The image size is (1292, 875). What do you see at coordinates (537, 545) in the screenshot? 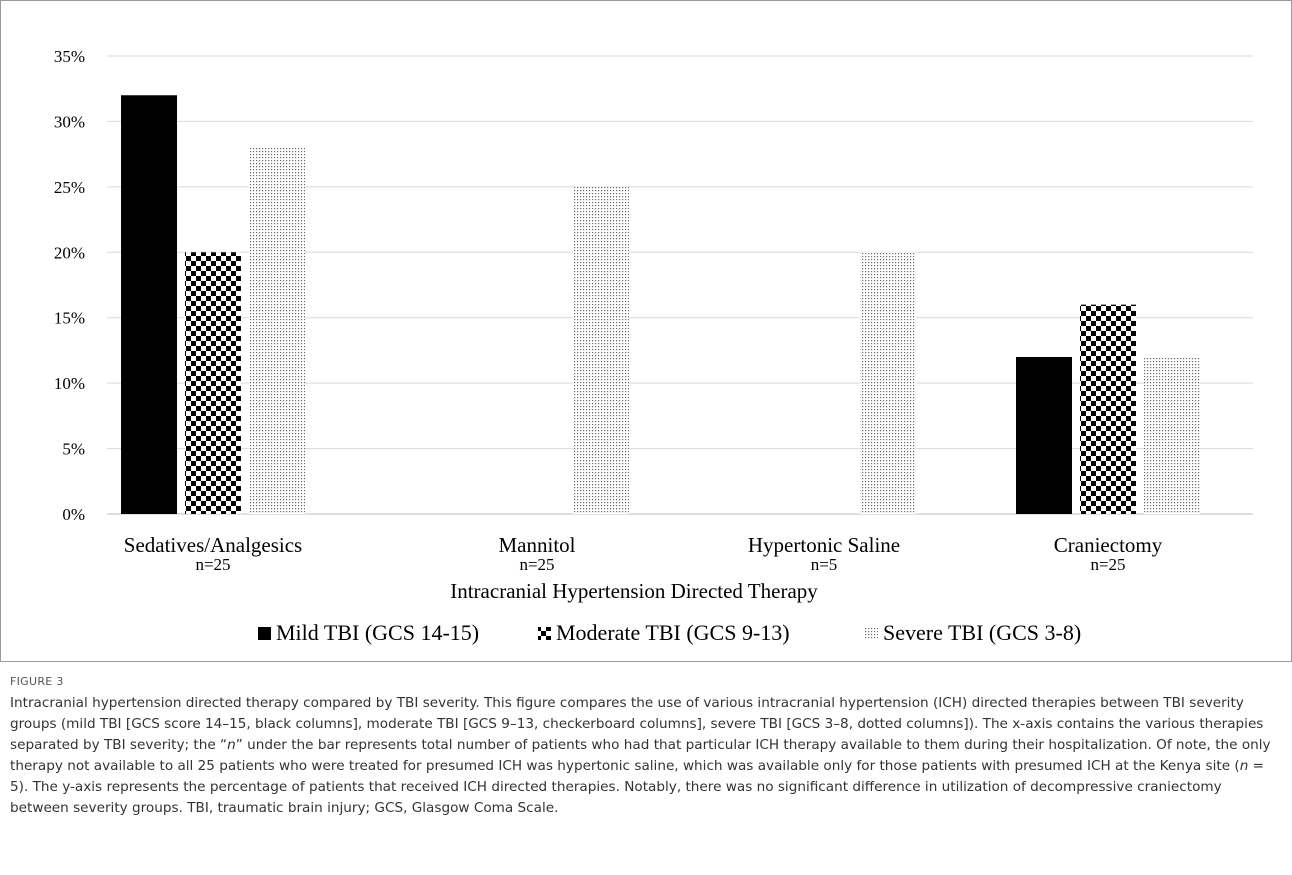
I see `x-category-label: Mannitol` at bounding box center [537, 545].